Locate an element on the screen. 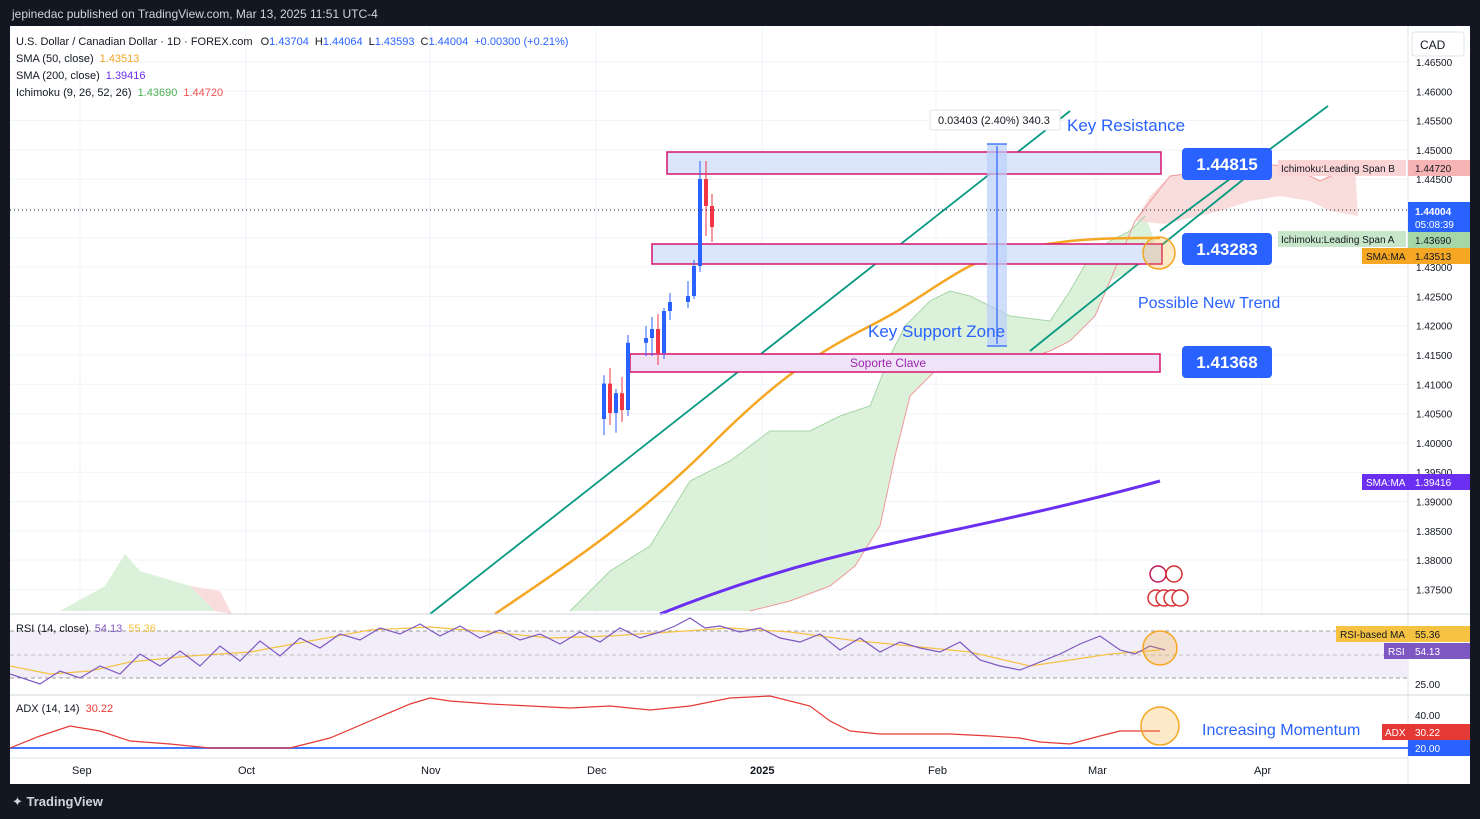 The width and height of the screenshot is (1480, 819). level-badge-low: 1.41368 is located at coordinates (1227, 362).